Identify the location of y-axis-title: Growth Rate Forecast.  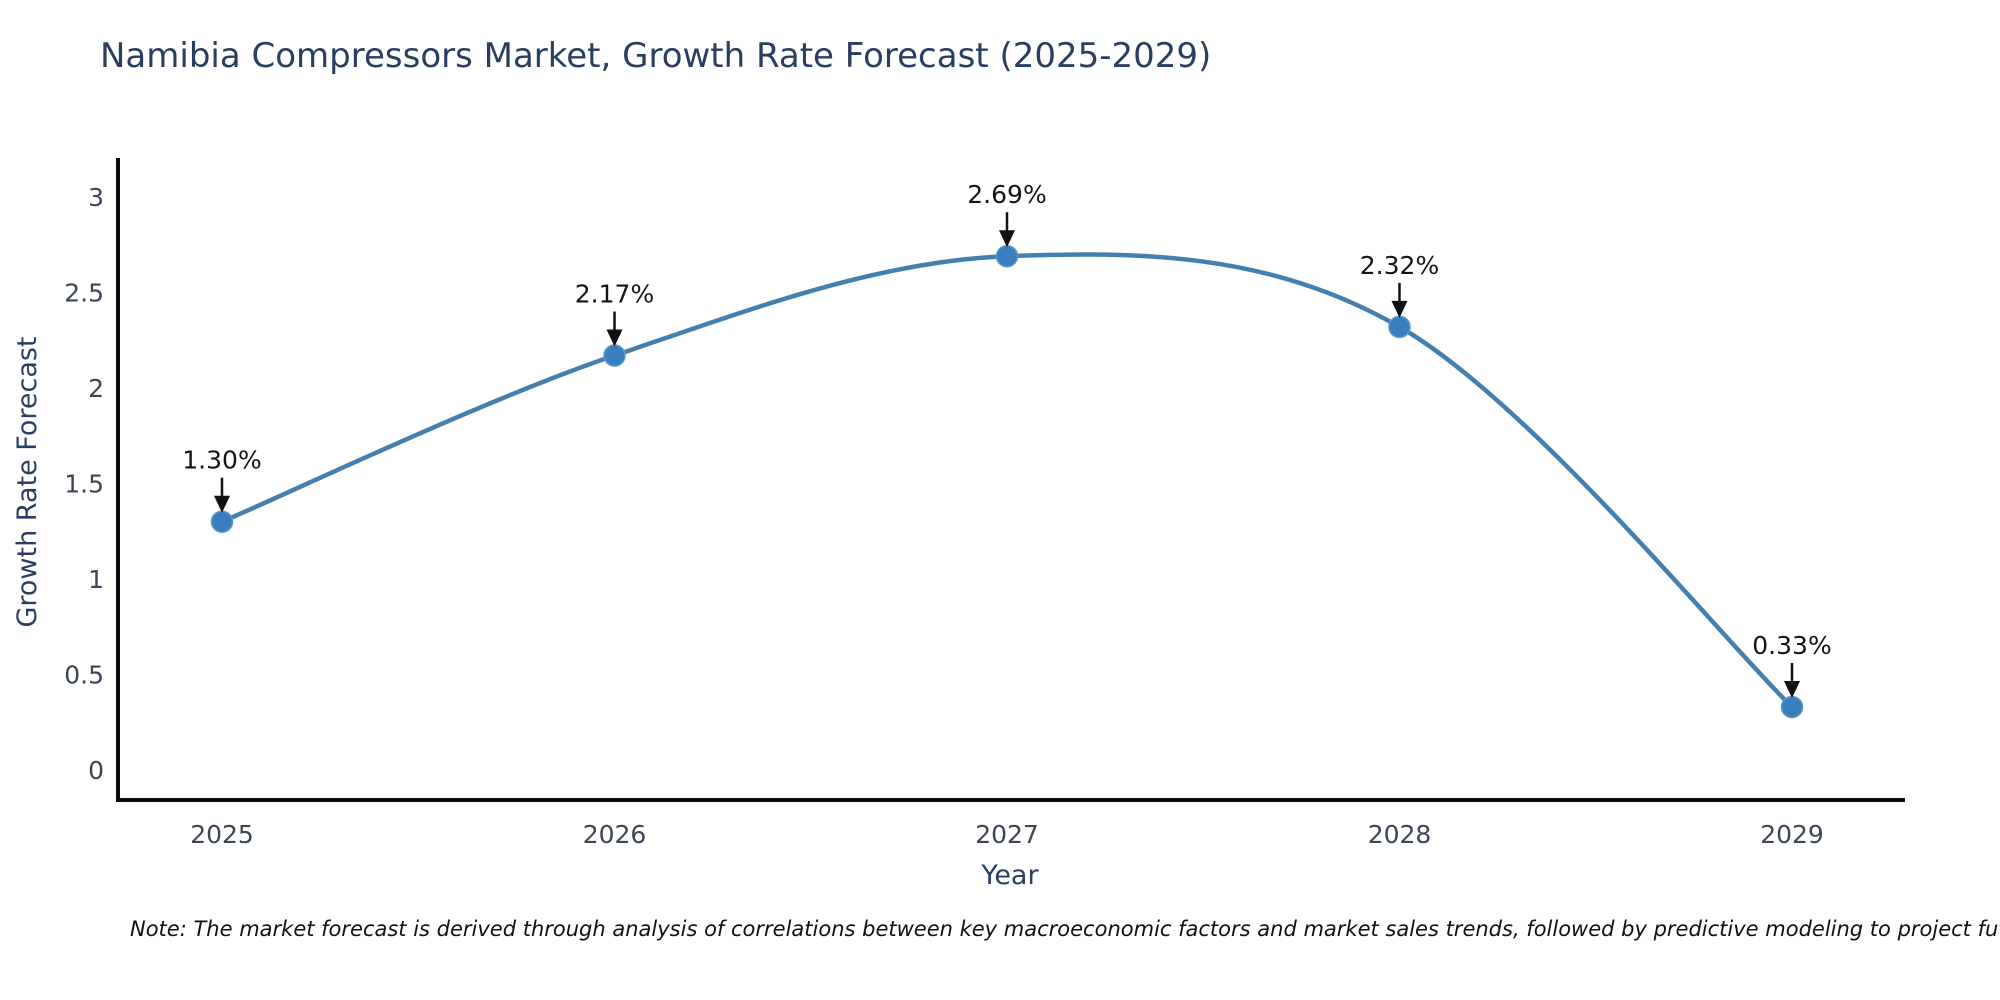
(27, 481).